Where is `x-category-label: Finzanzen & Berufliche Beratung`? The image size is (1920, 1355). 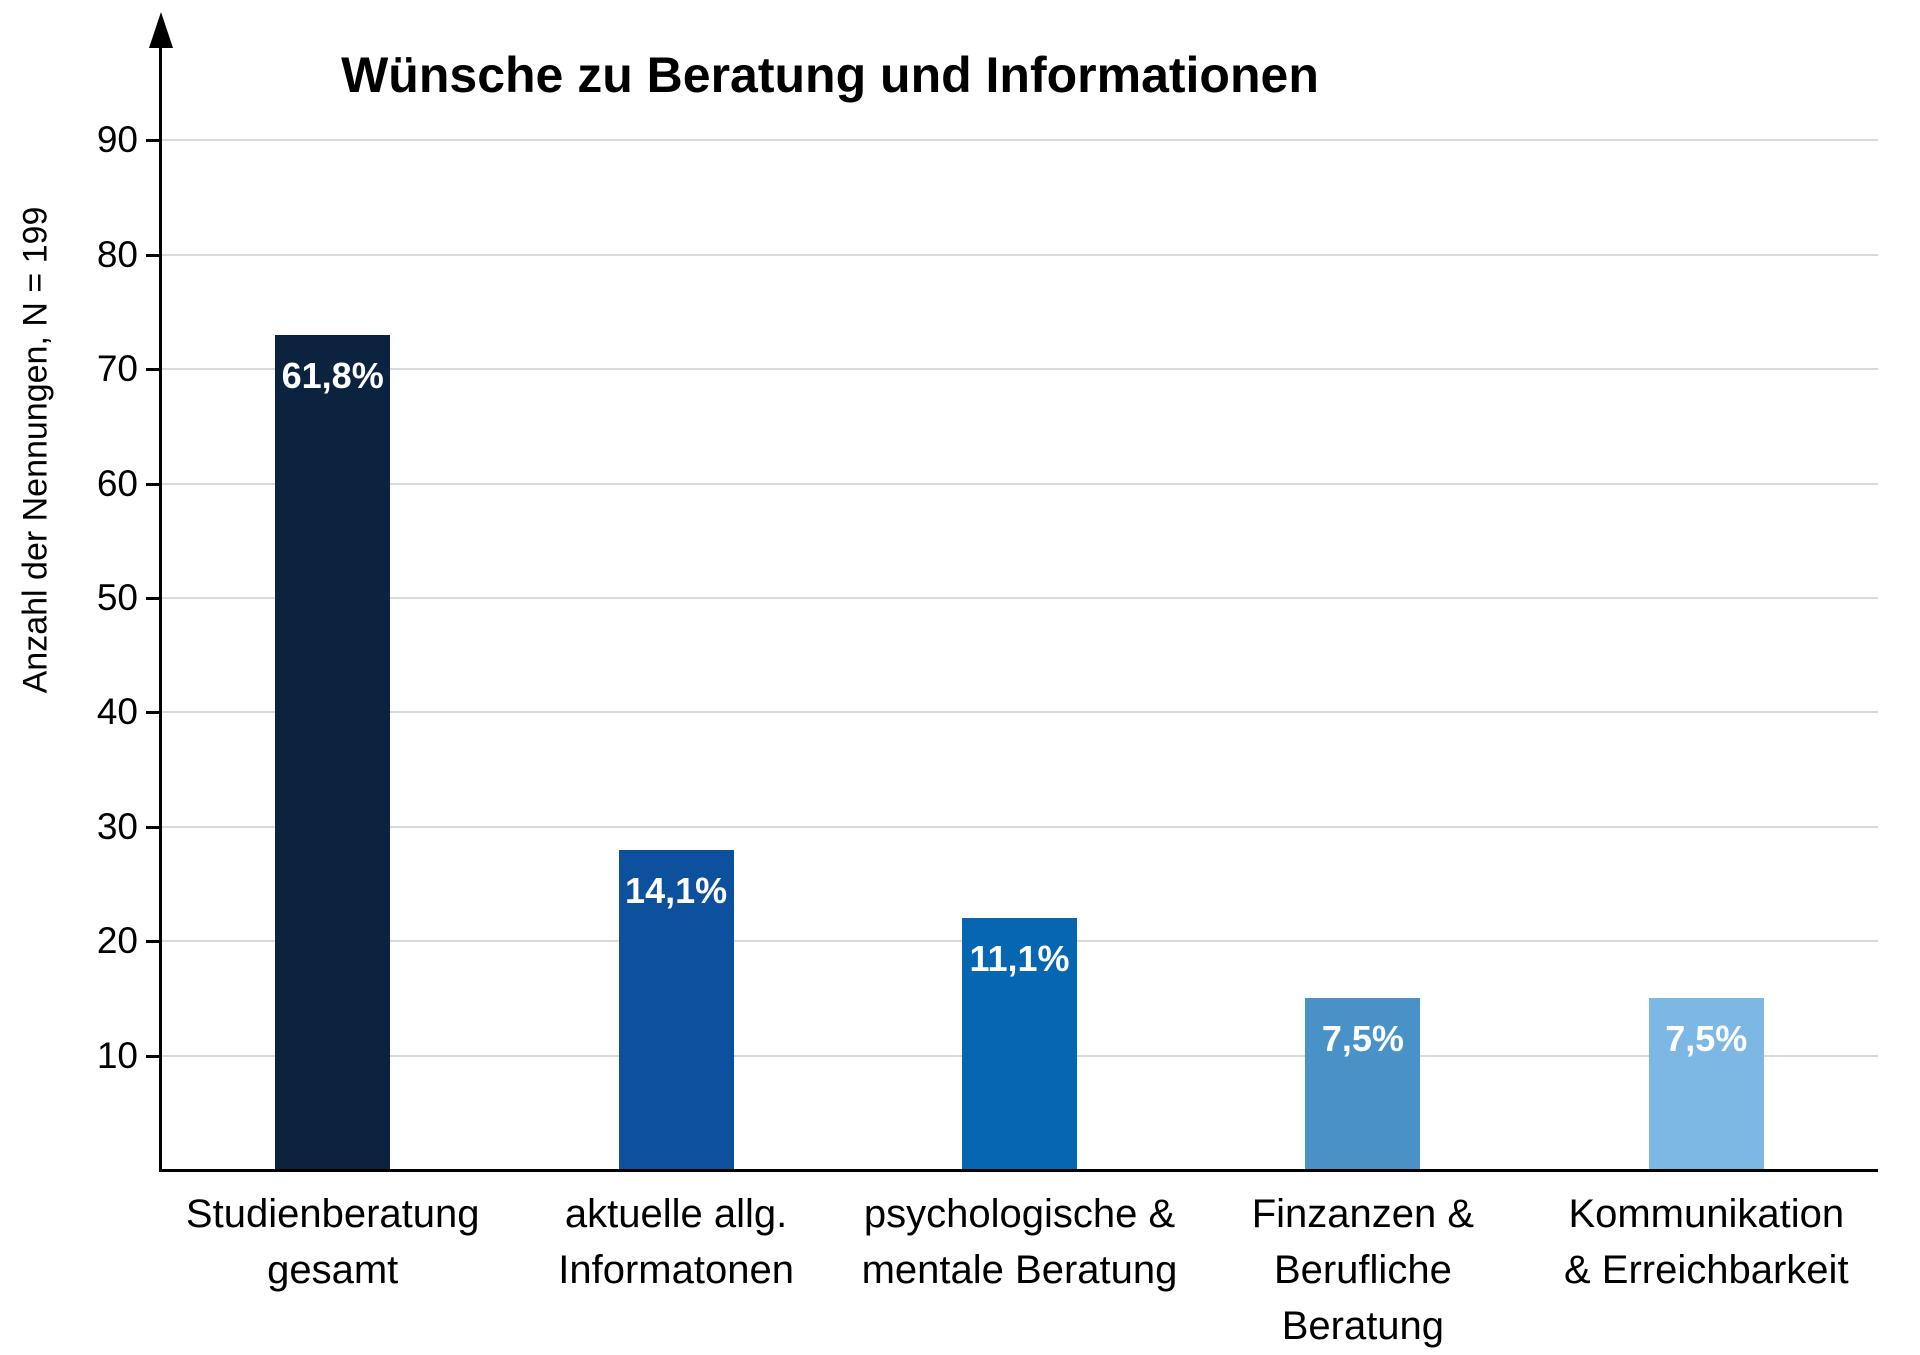 x-category-label: Finzanzen & Berufliche Beratung is located at coordinates (1362, 1270).